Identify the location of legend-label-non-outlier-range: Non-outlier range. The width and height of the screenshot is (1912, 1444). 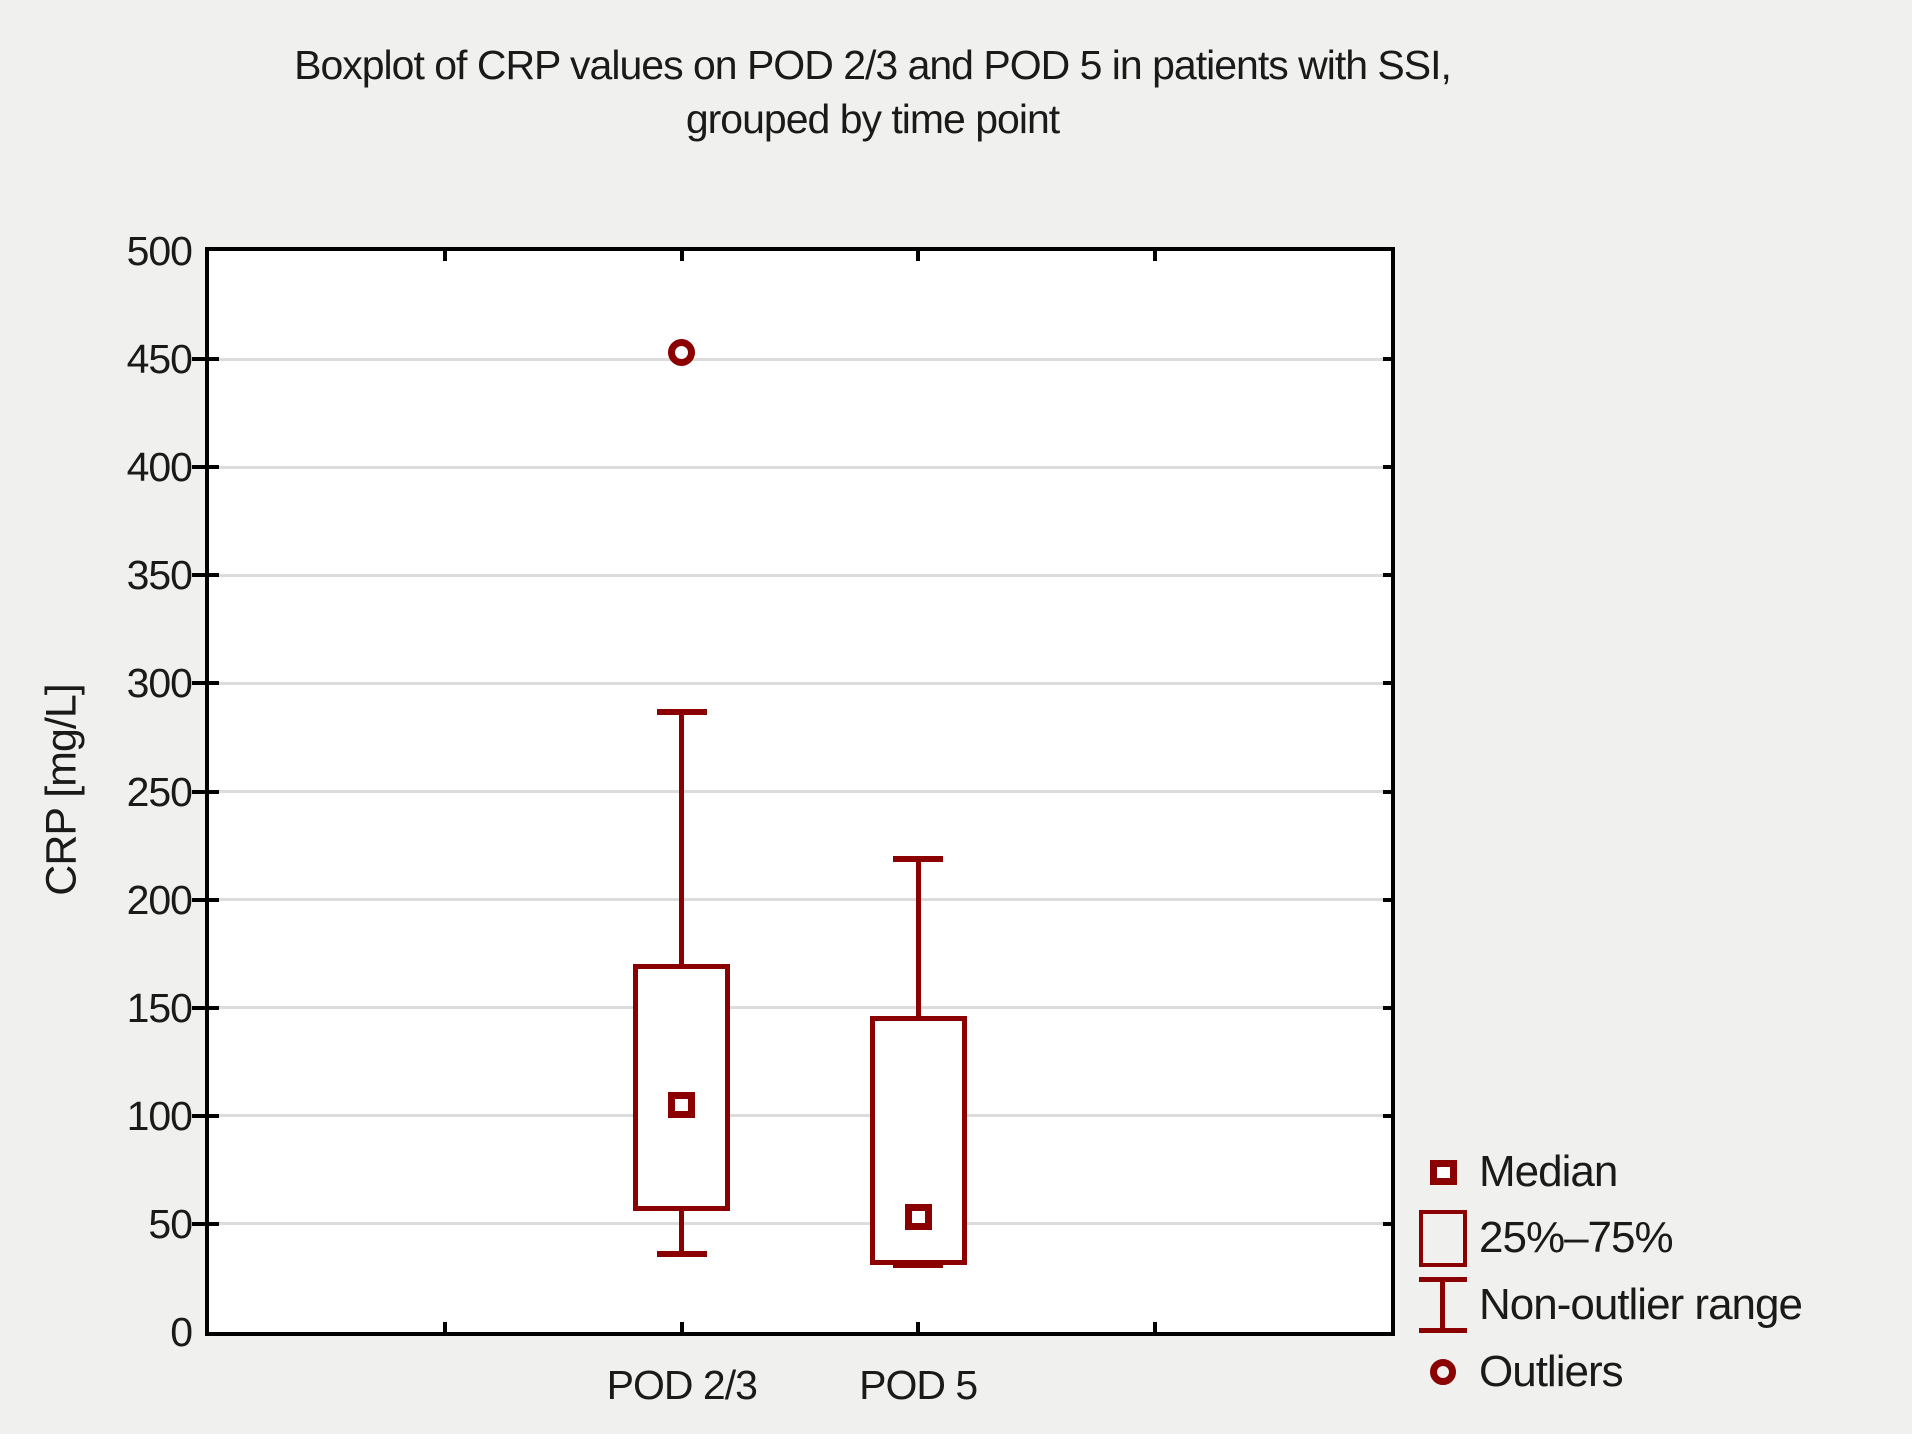
(1641, 1304).